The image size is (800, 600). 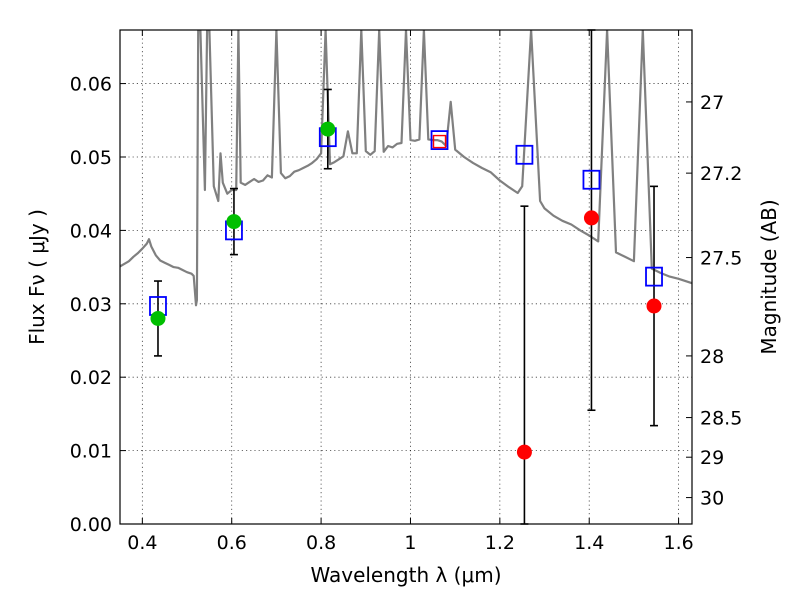 I want to click on y-tick-label: 0.06, so click(x=91, y=85).